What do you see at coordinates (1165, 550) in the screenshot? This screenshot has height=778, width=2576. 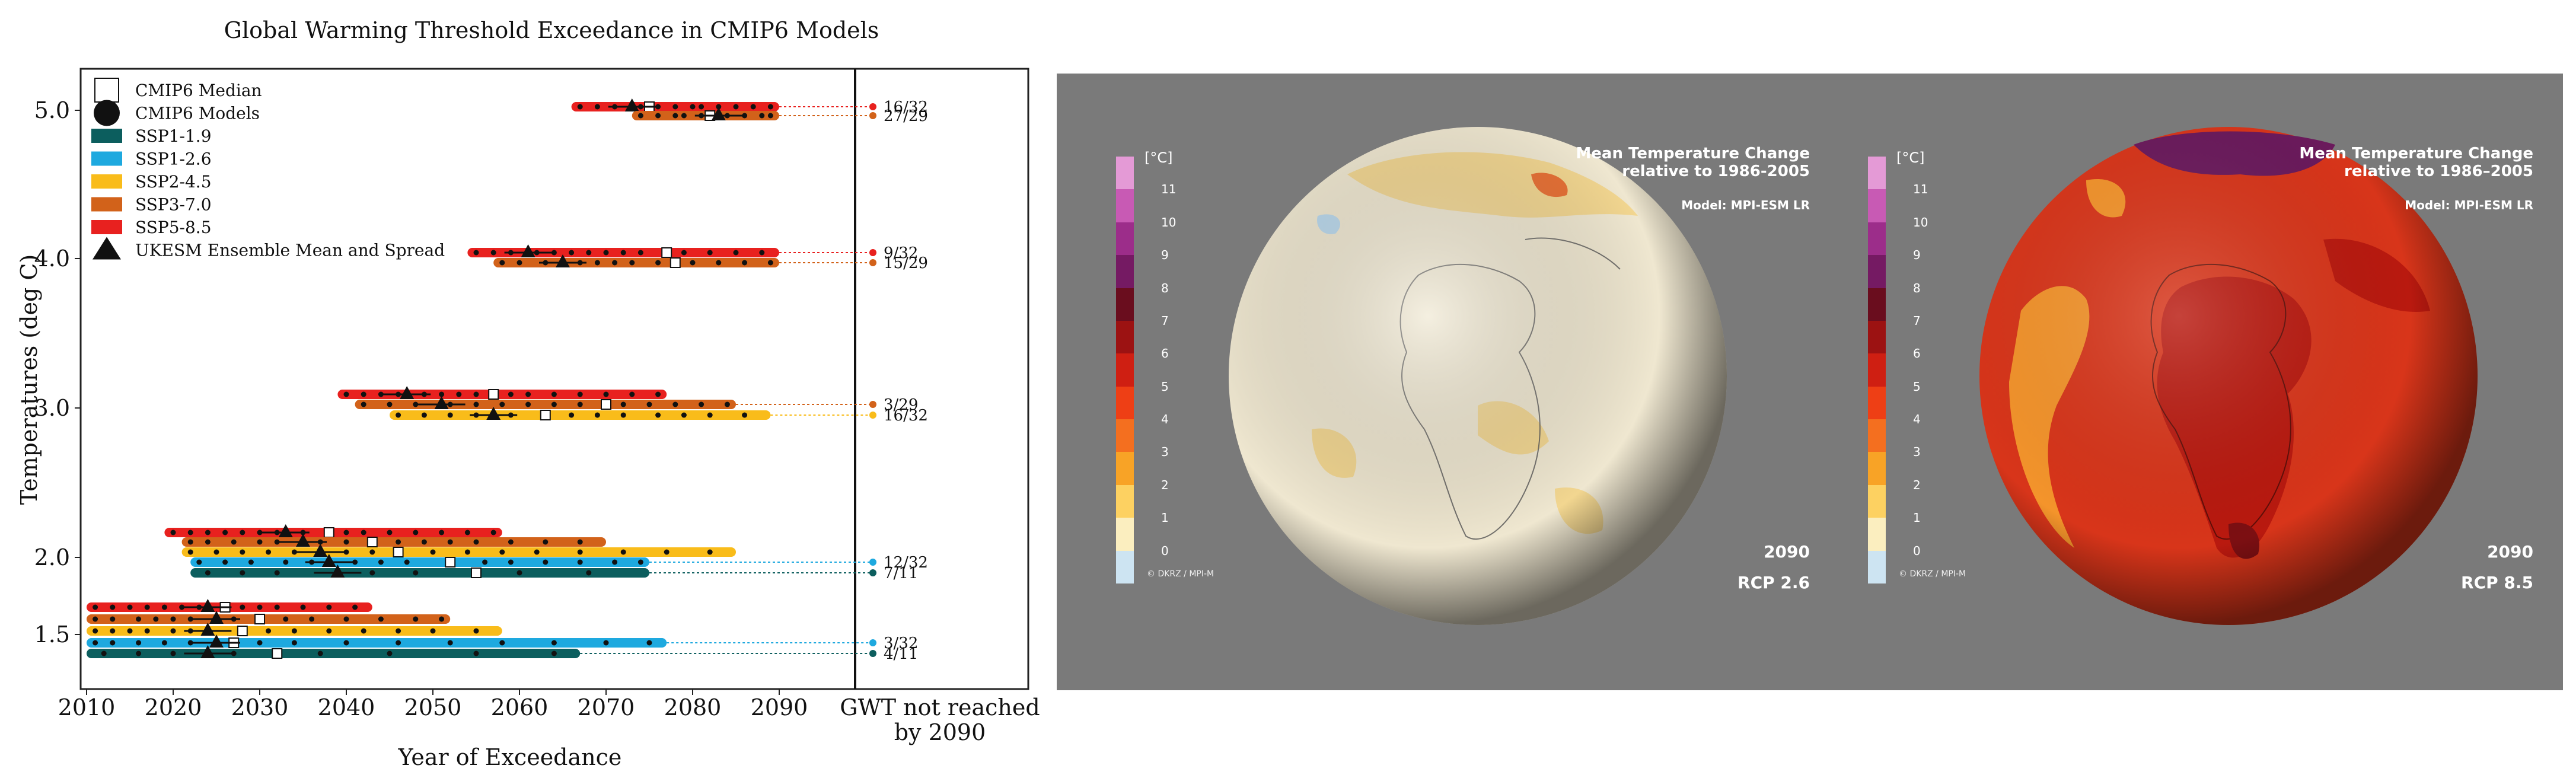 I see `colorbar-tick-label: 0` at bounding box center [1165, 550].